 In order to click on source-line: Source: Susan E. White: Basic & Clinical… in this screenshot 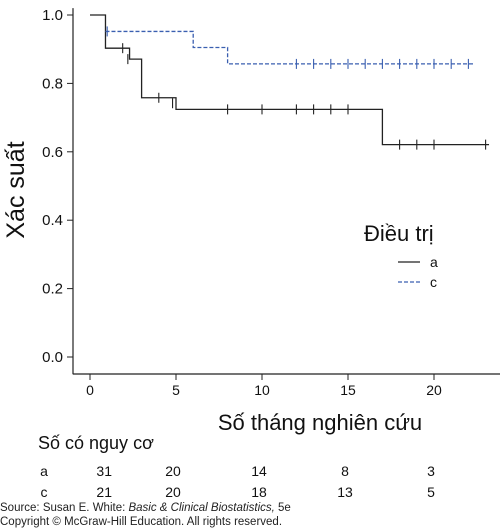, I will do `click(145, 508)`.